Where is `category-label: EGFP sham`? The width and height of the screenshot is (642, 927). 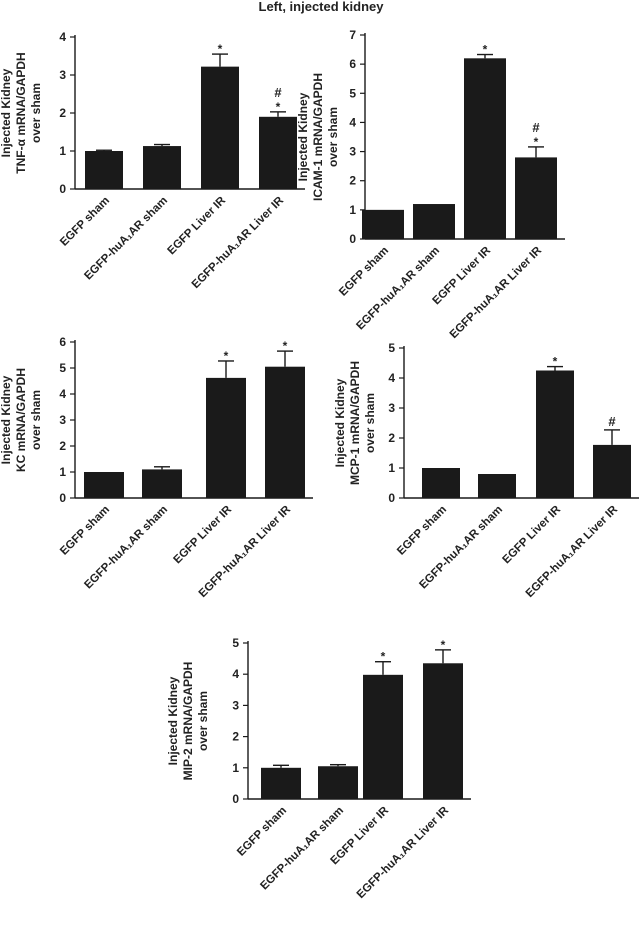
category-label: EGFP sham is located at coordinates (262, 832).